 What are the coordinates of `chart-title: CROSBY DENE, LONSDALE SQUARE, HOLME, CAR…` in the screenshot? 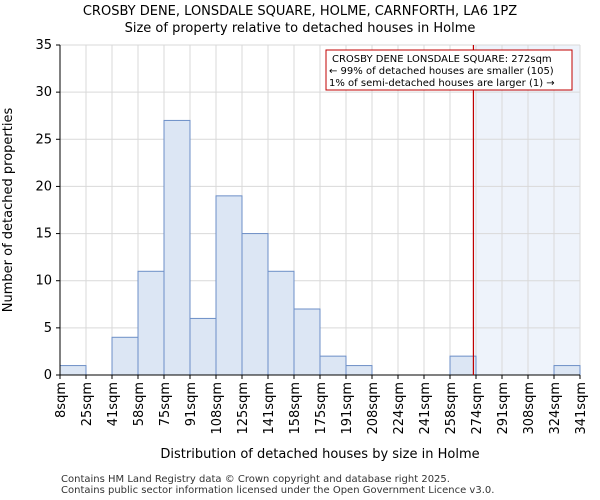 It's located at (300, 11).